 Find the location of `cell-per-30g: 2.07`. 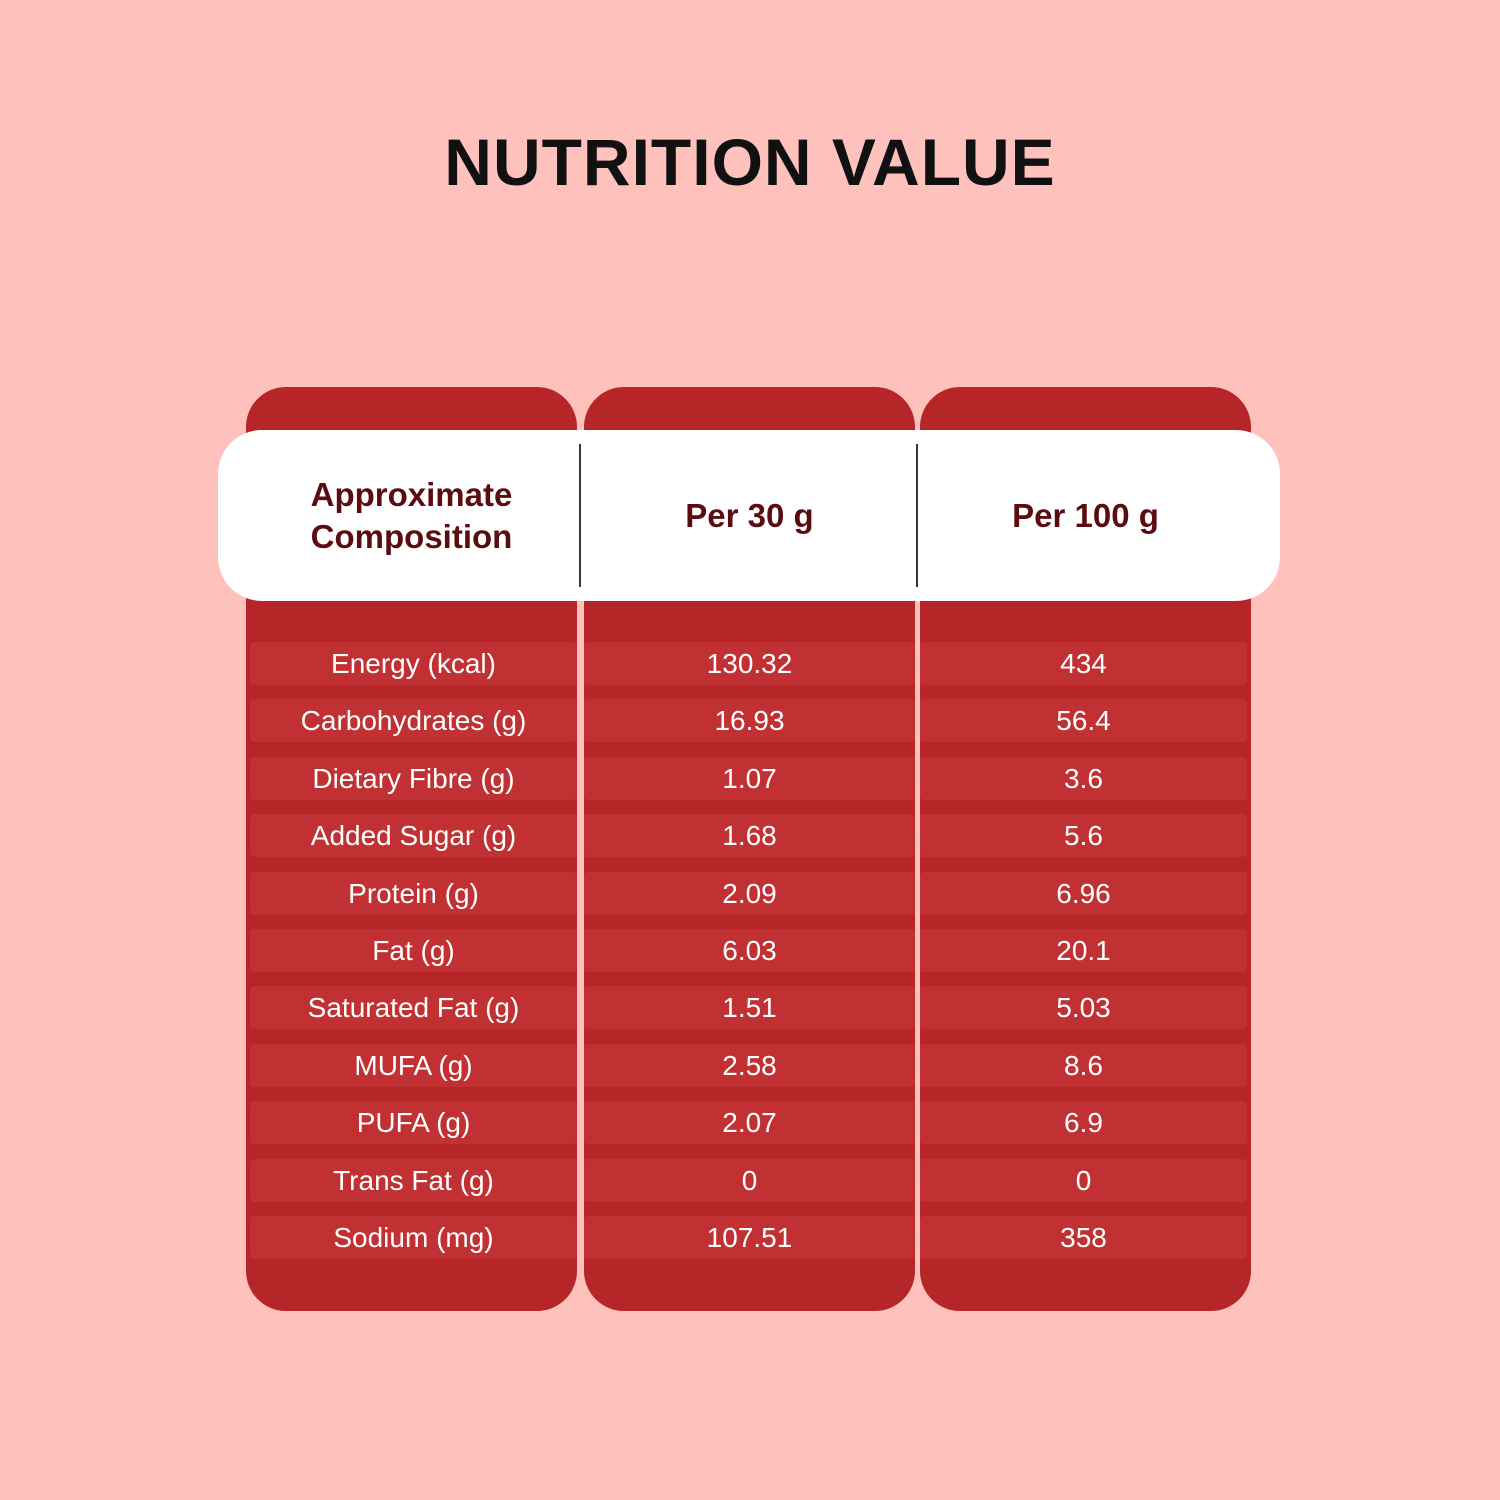

cell-per-30g: 2.07 is located at coordinates (749, 1122).